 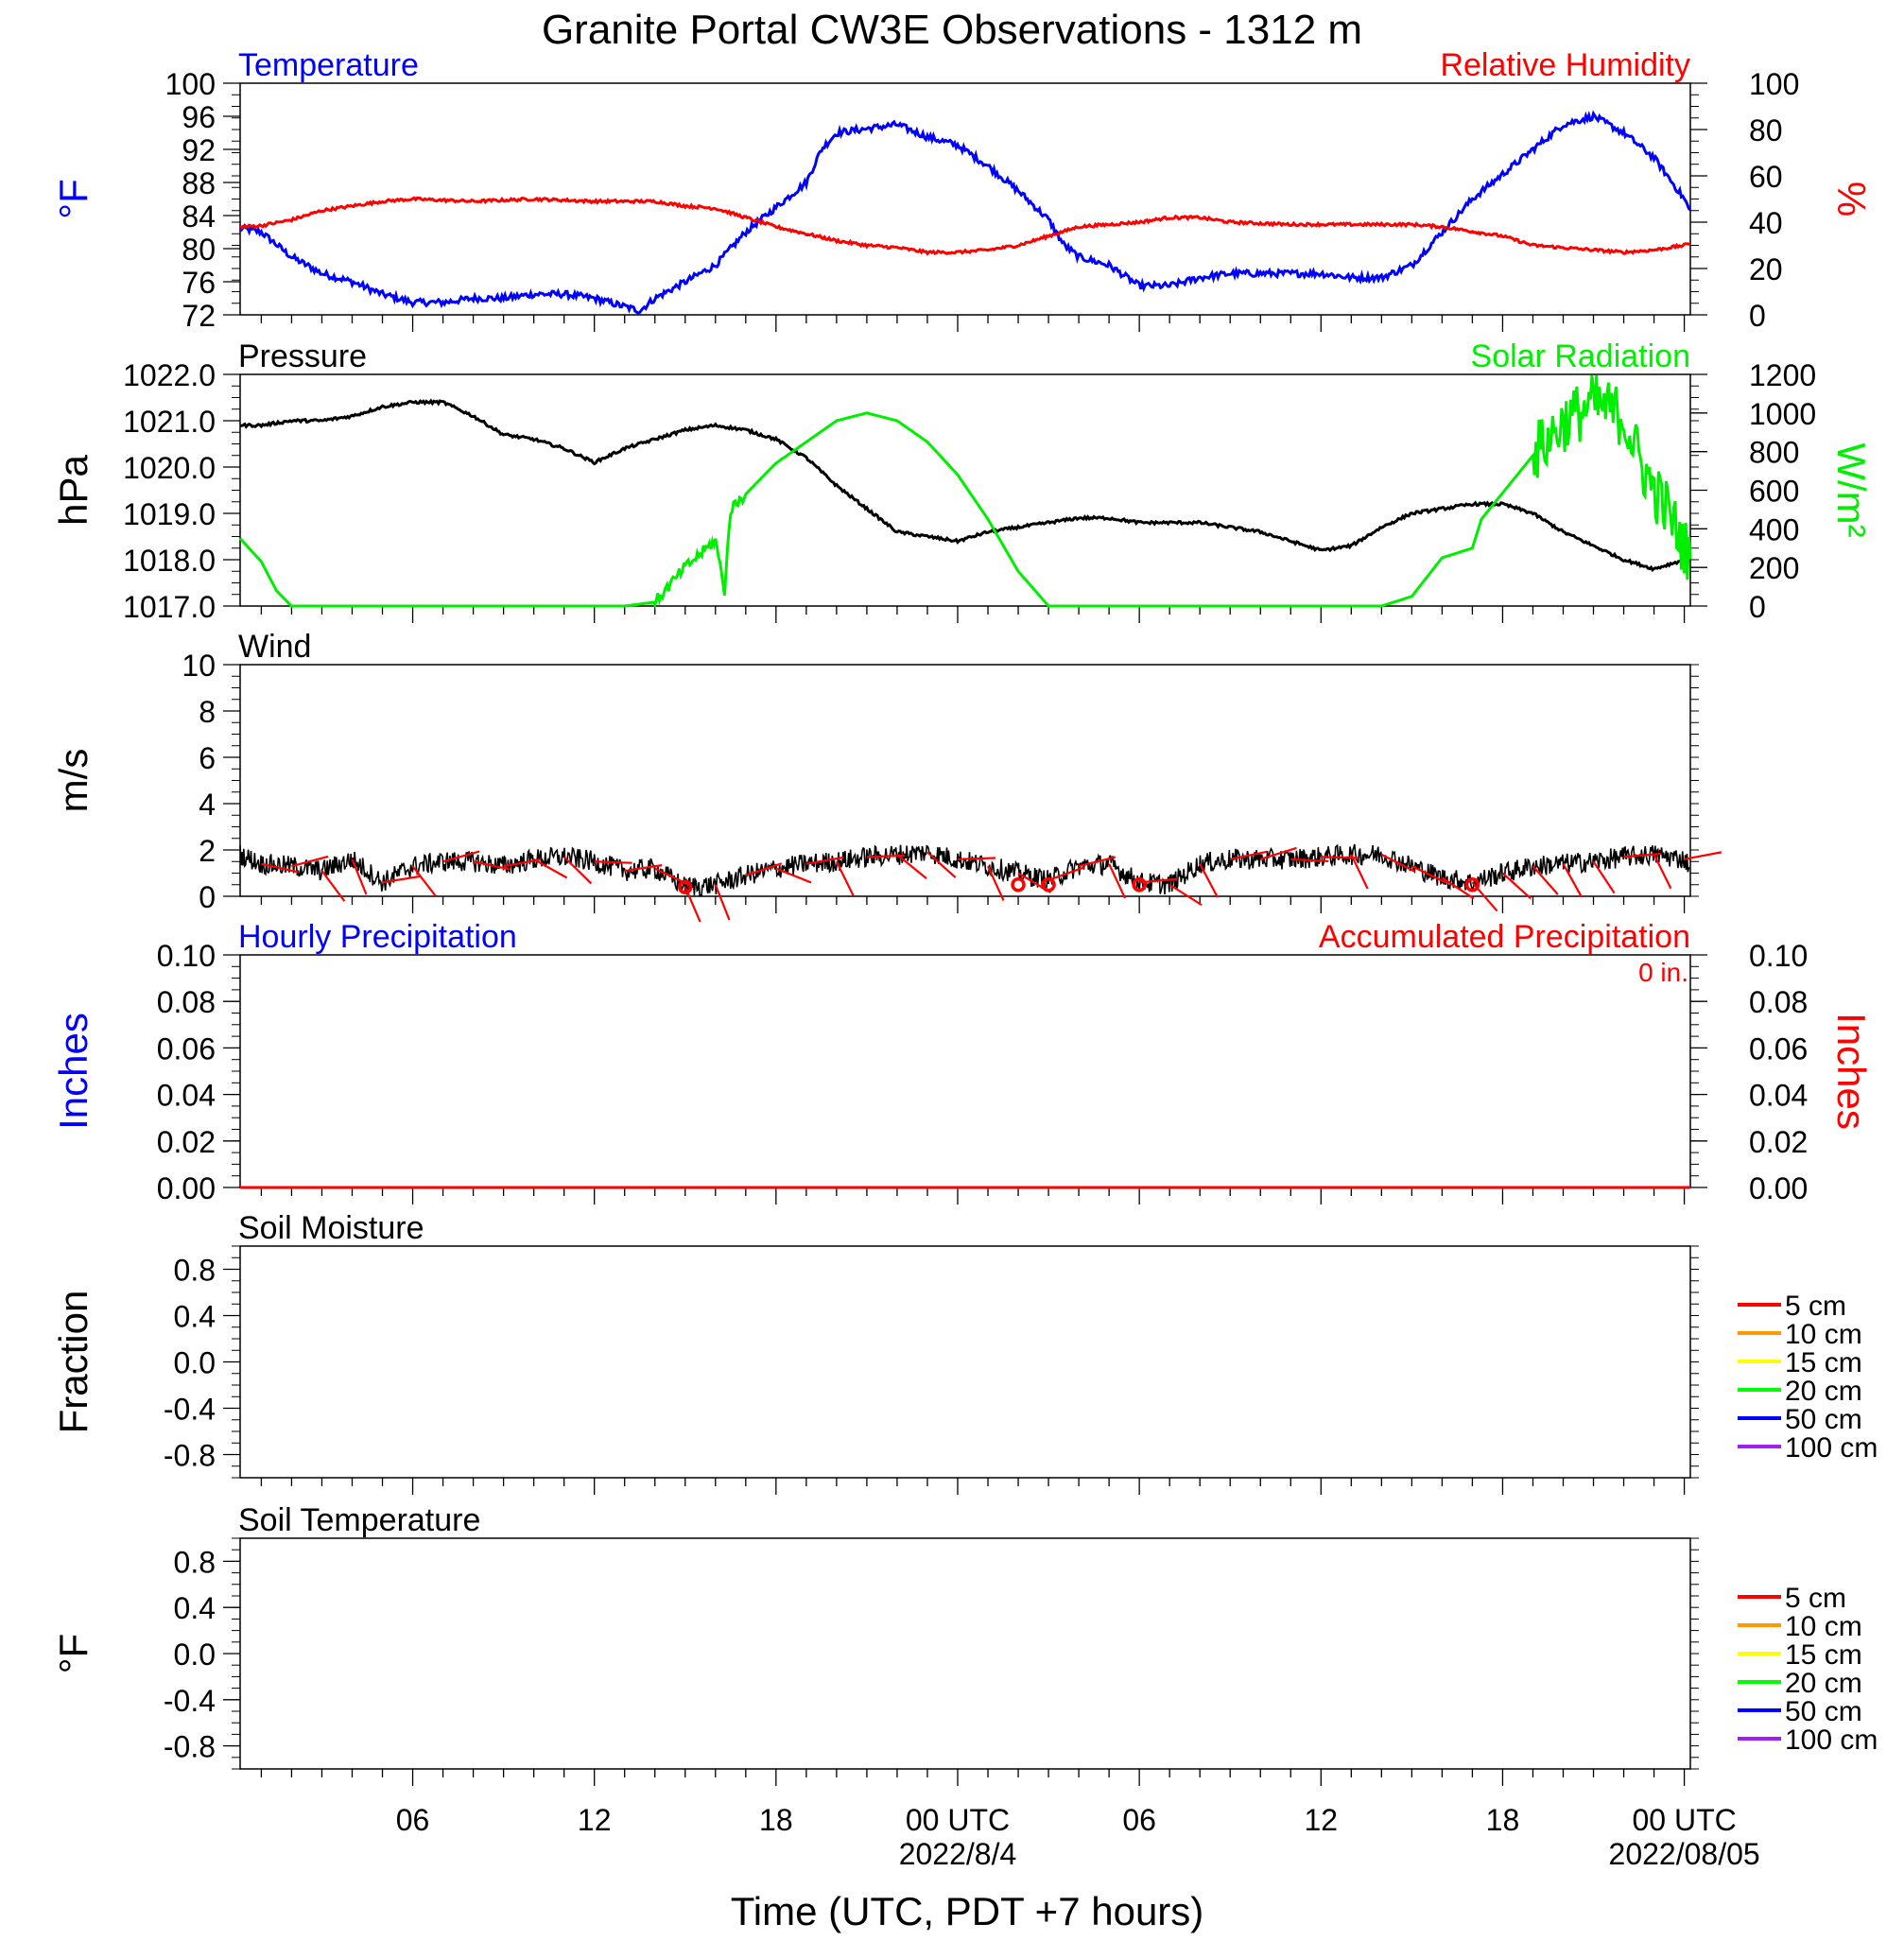 What do you see at coordinates (186, 1002) in the screenshot?
I see `y-tick-label: 0.08` at bounding box center [186, 1002].